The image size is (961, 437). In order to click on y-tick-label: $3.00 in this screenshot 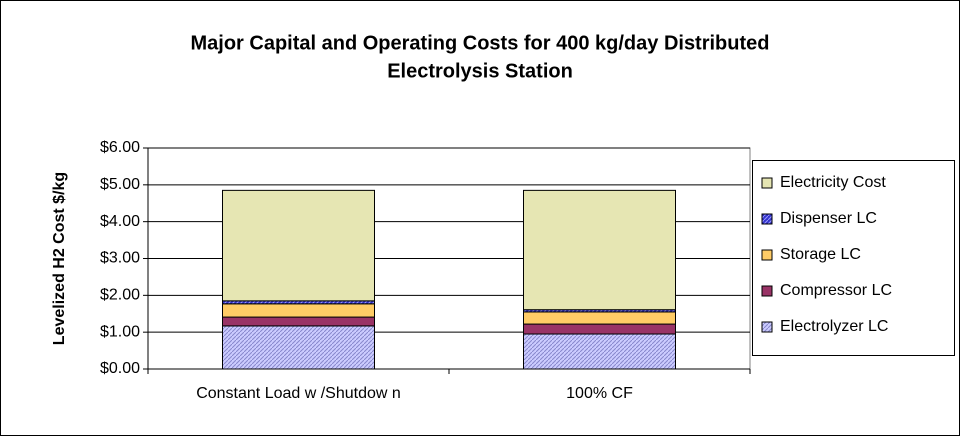, I will do `click(120, 258)`.